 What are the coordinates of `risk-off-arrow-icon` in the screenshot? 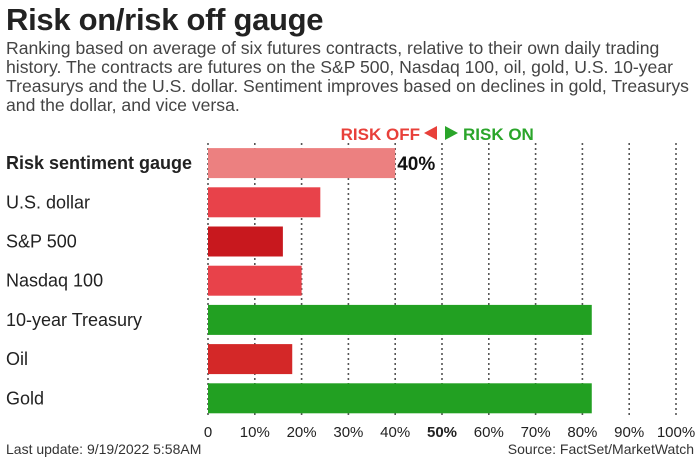 It's located at (430, 133).